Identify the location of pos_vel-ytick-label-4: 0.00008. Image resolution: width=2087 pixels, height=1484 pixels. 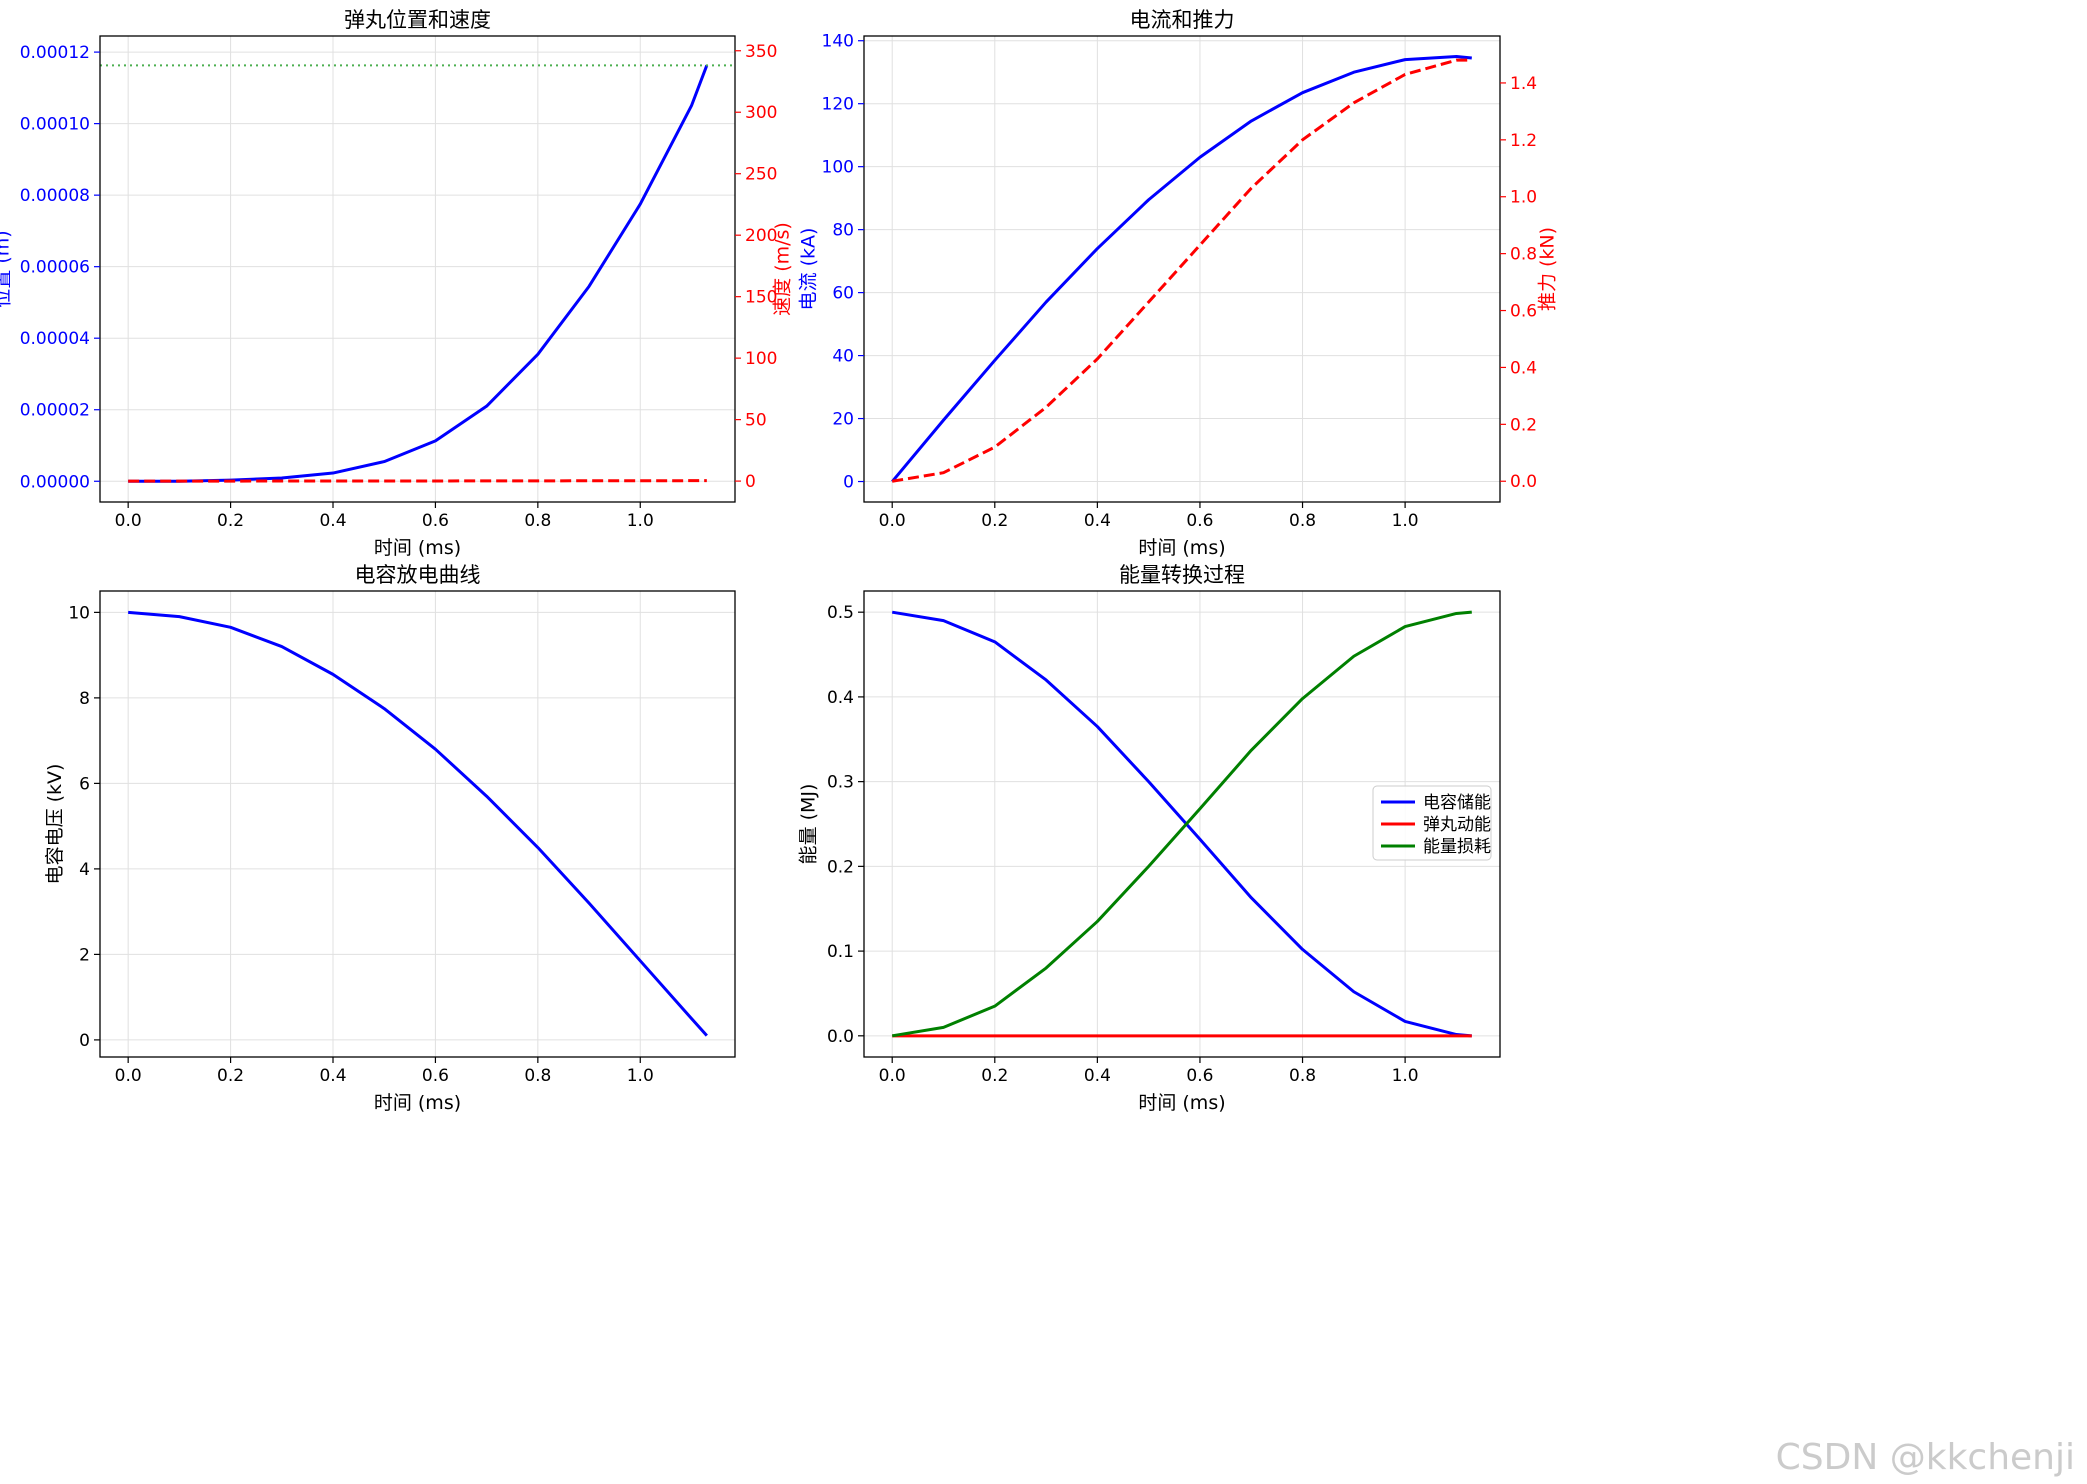
(55, 196).